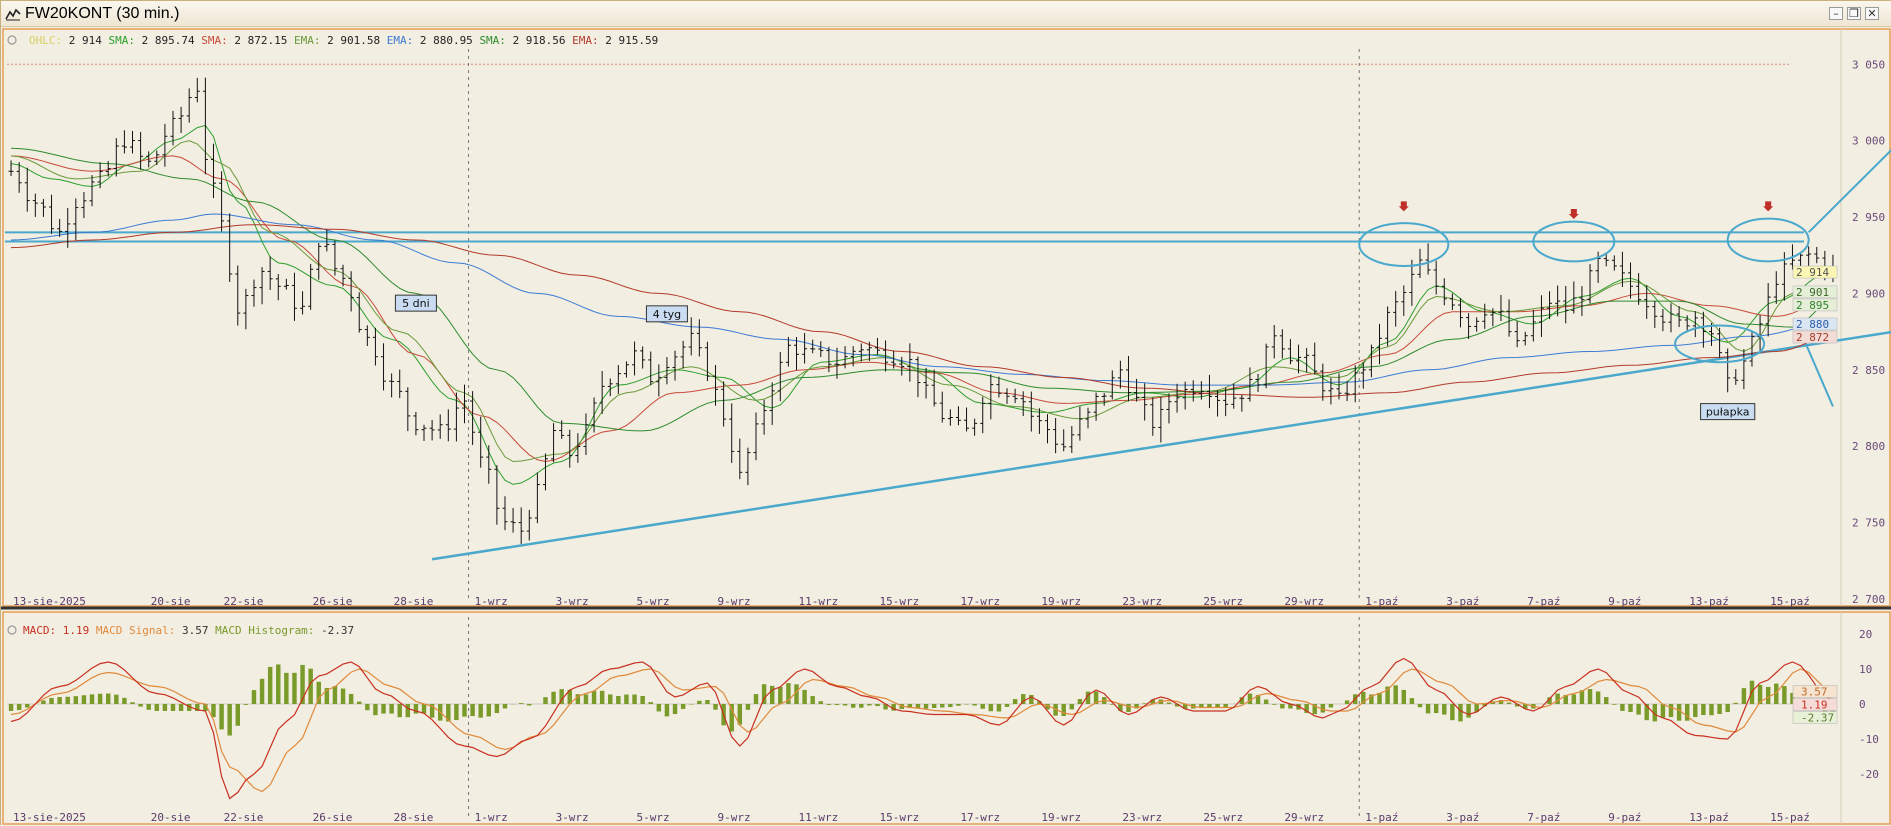 This screenshot has height=826, width=1891. Describe the element at coordinates (1812, 305) in the screenshot. I see `last-value-label: 2 895` at that location.